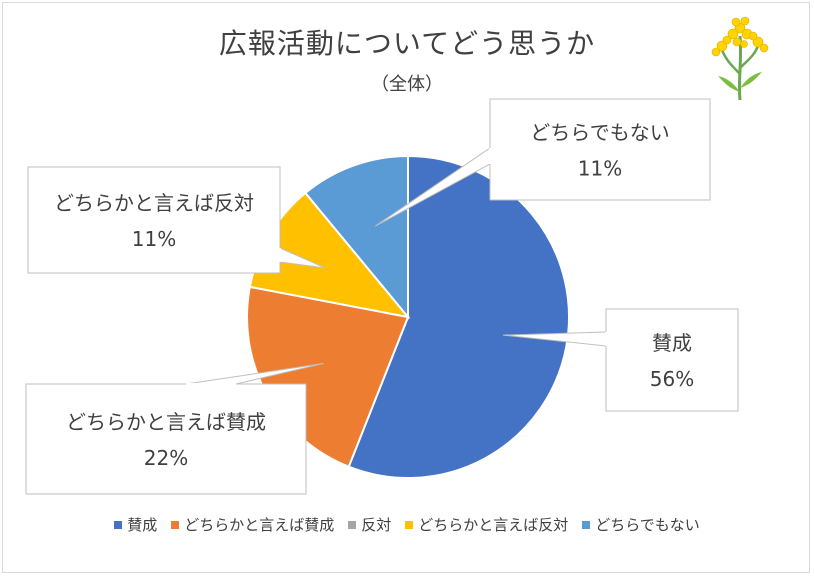  I want to click on data-label-value: 22%, so click(166, 458).